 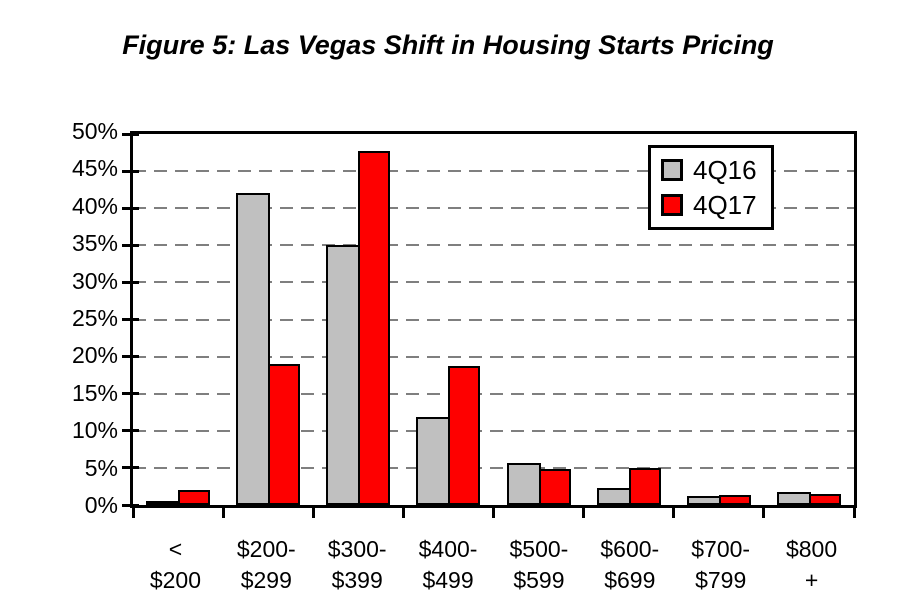 I want to click on x-category-label: $300- $399, so click(x=357, y=565).